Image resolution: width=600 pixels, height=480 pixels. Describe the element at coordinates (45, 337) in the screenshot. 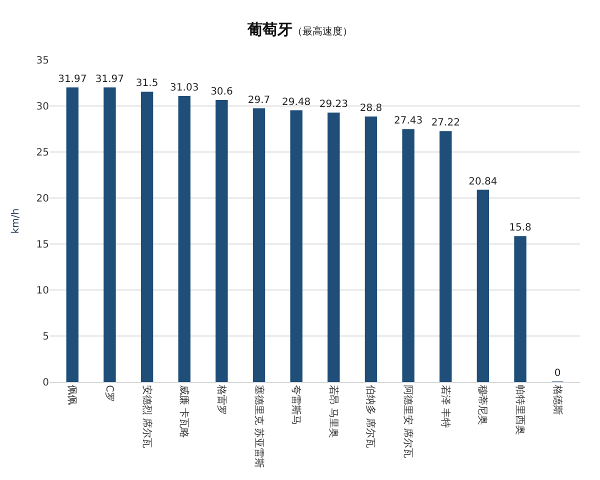

I see `y-tick-label: 5` at that location.